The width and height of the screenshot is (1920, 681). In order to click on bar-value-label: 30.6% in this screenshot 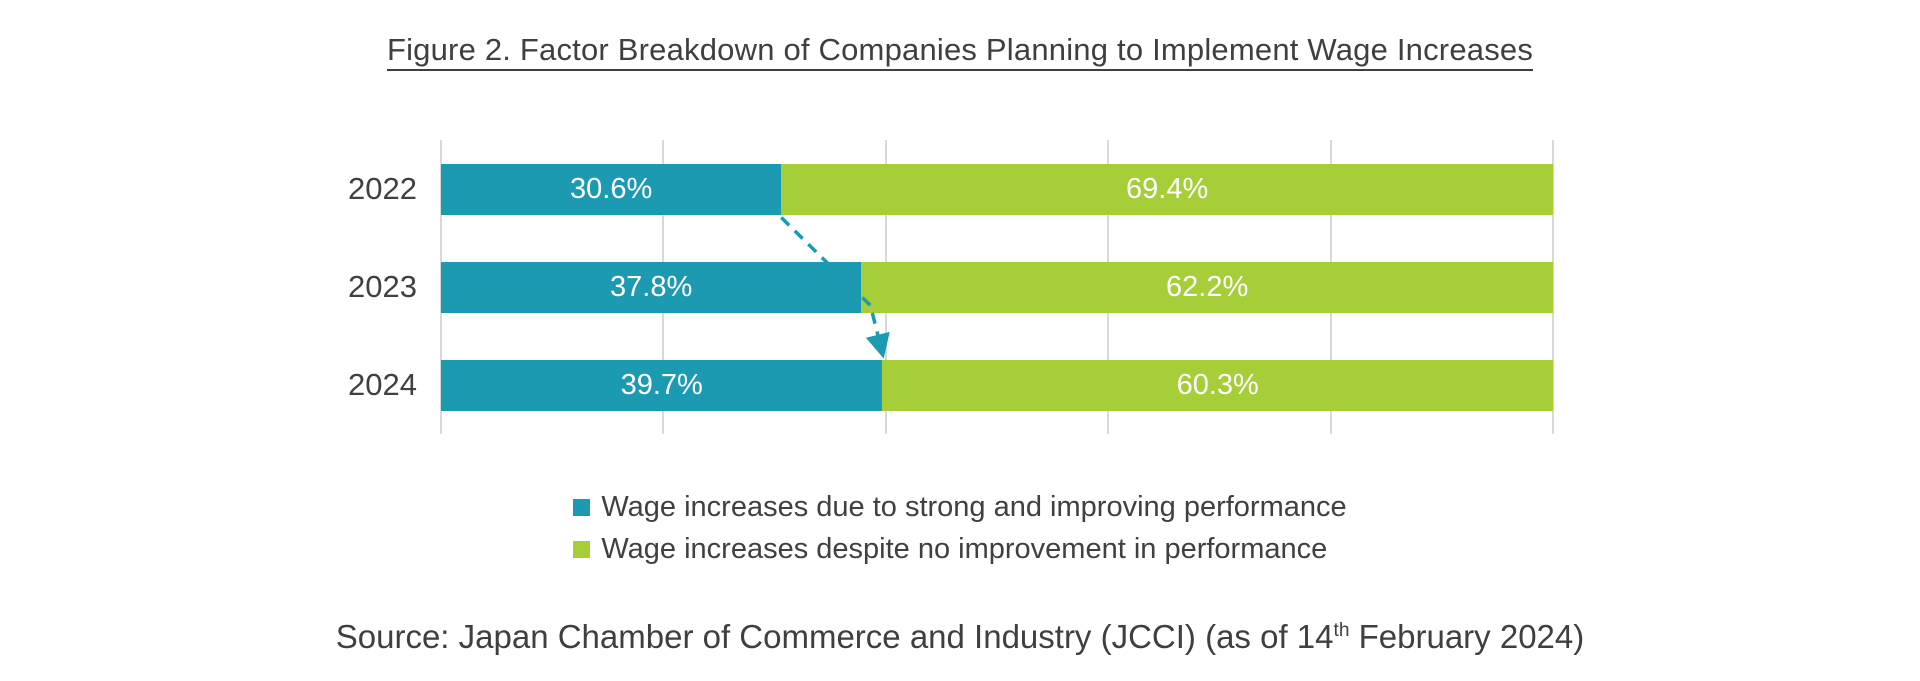, I will do `click(611, 188)`.